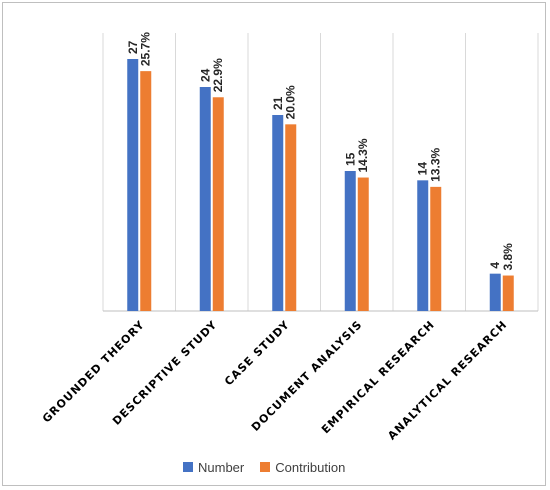 Image resolution: width=550 pixels, height=490 pixels. Describe the element at coordinates (278, 213) in the screenshot. I see `bar-number-case-study` at that location.